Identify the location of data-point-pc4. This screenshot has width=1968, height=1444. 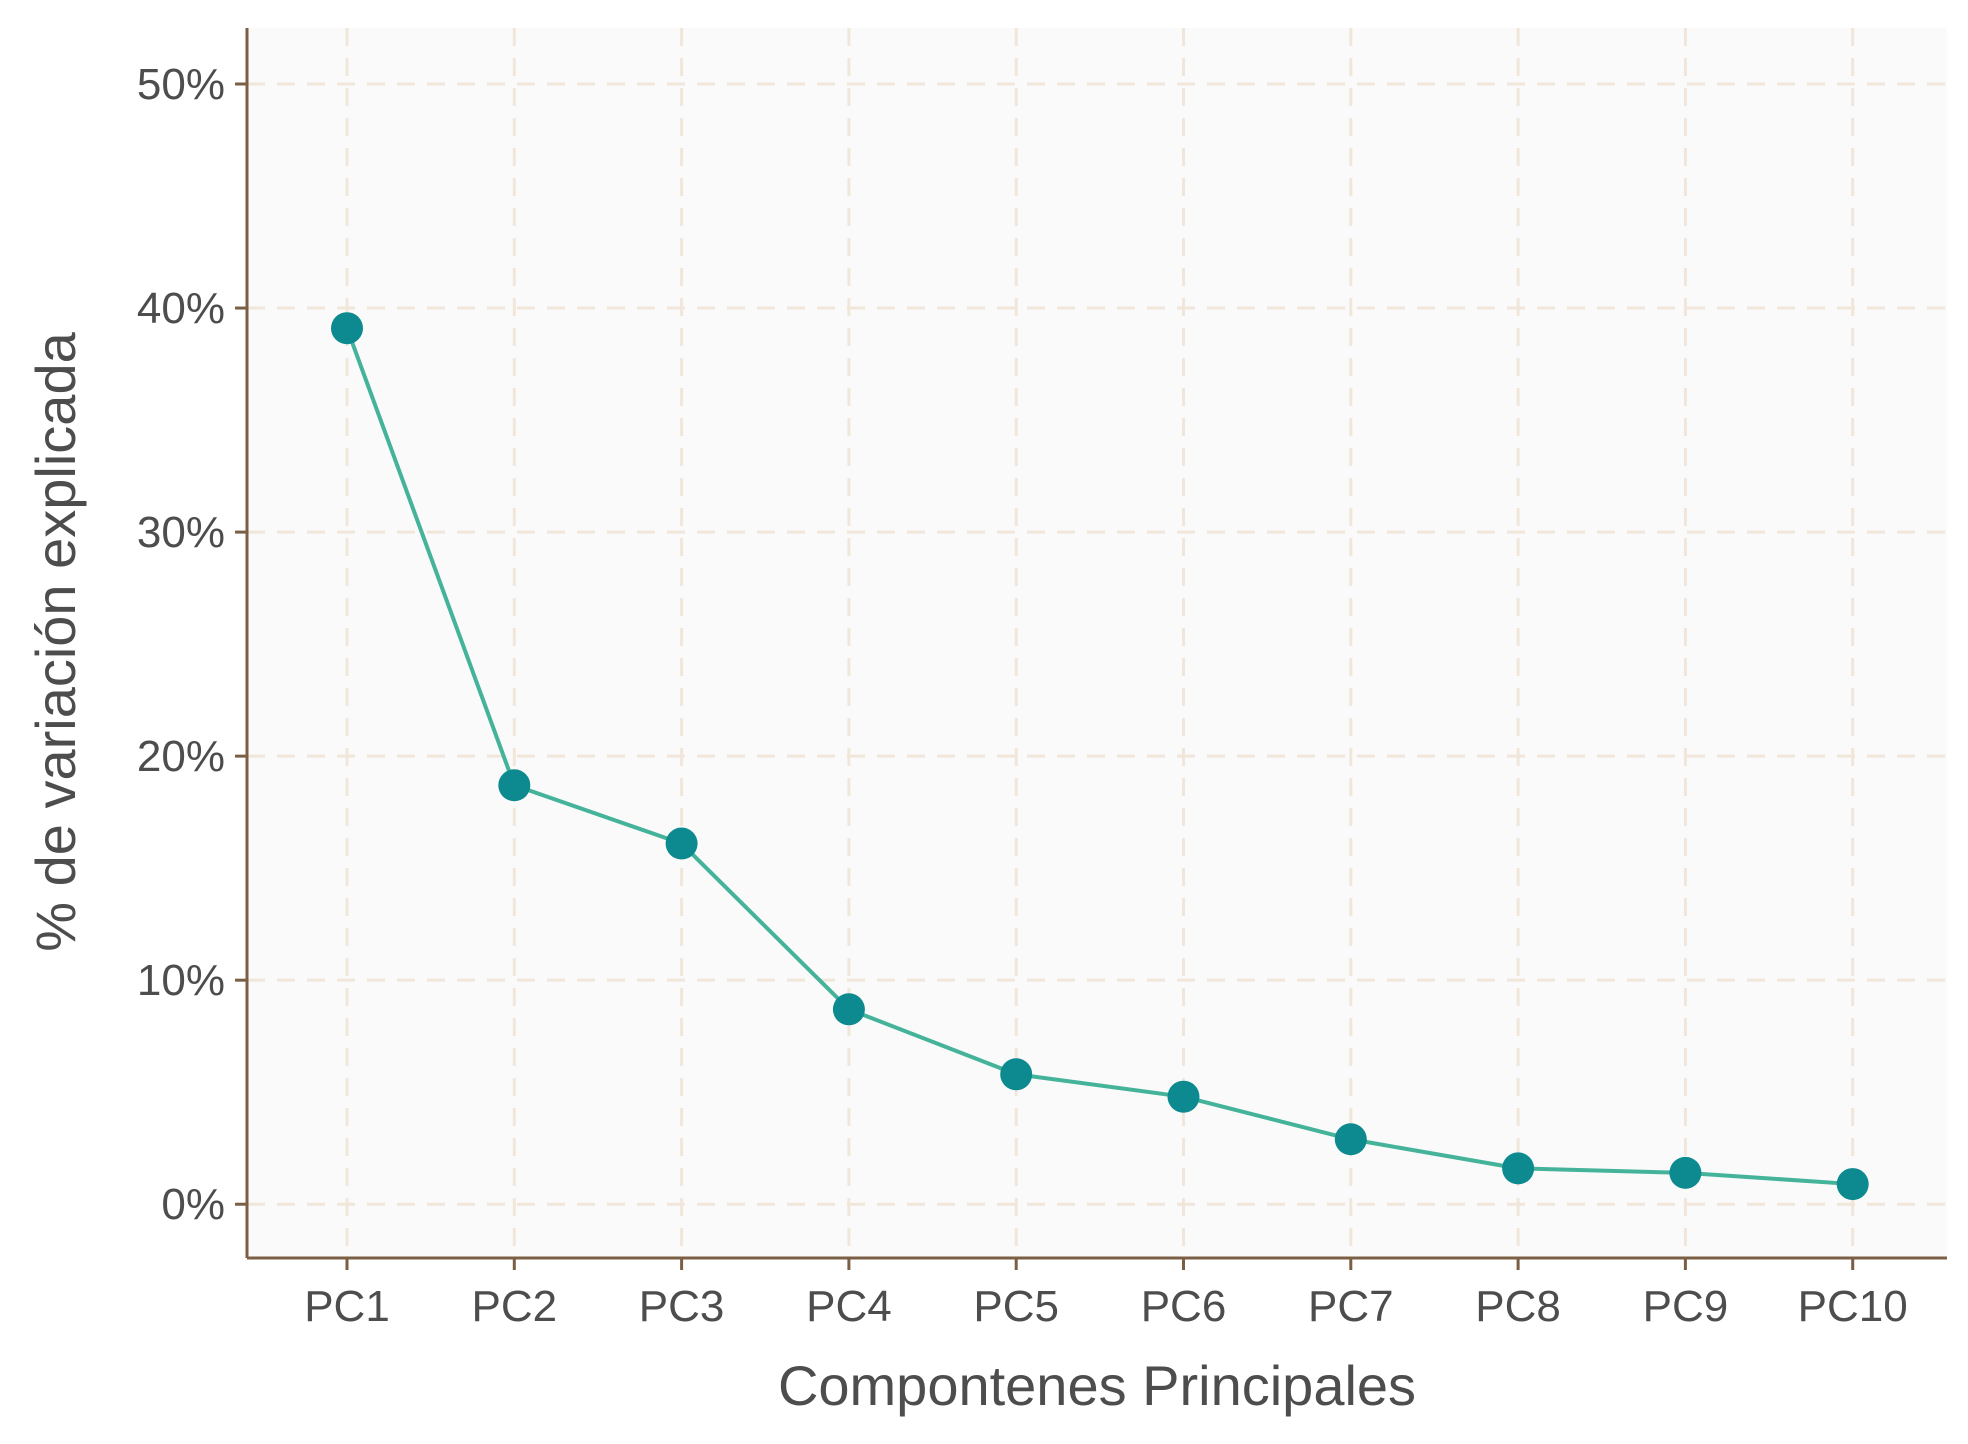
(848, 1009).